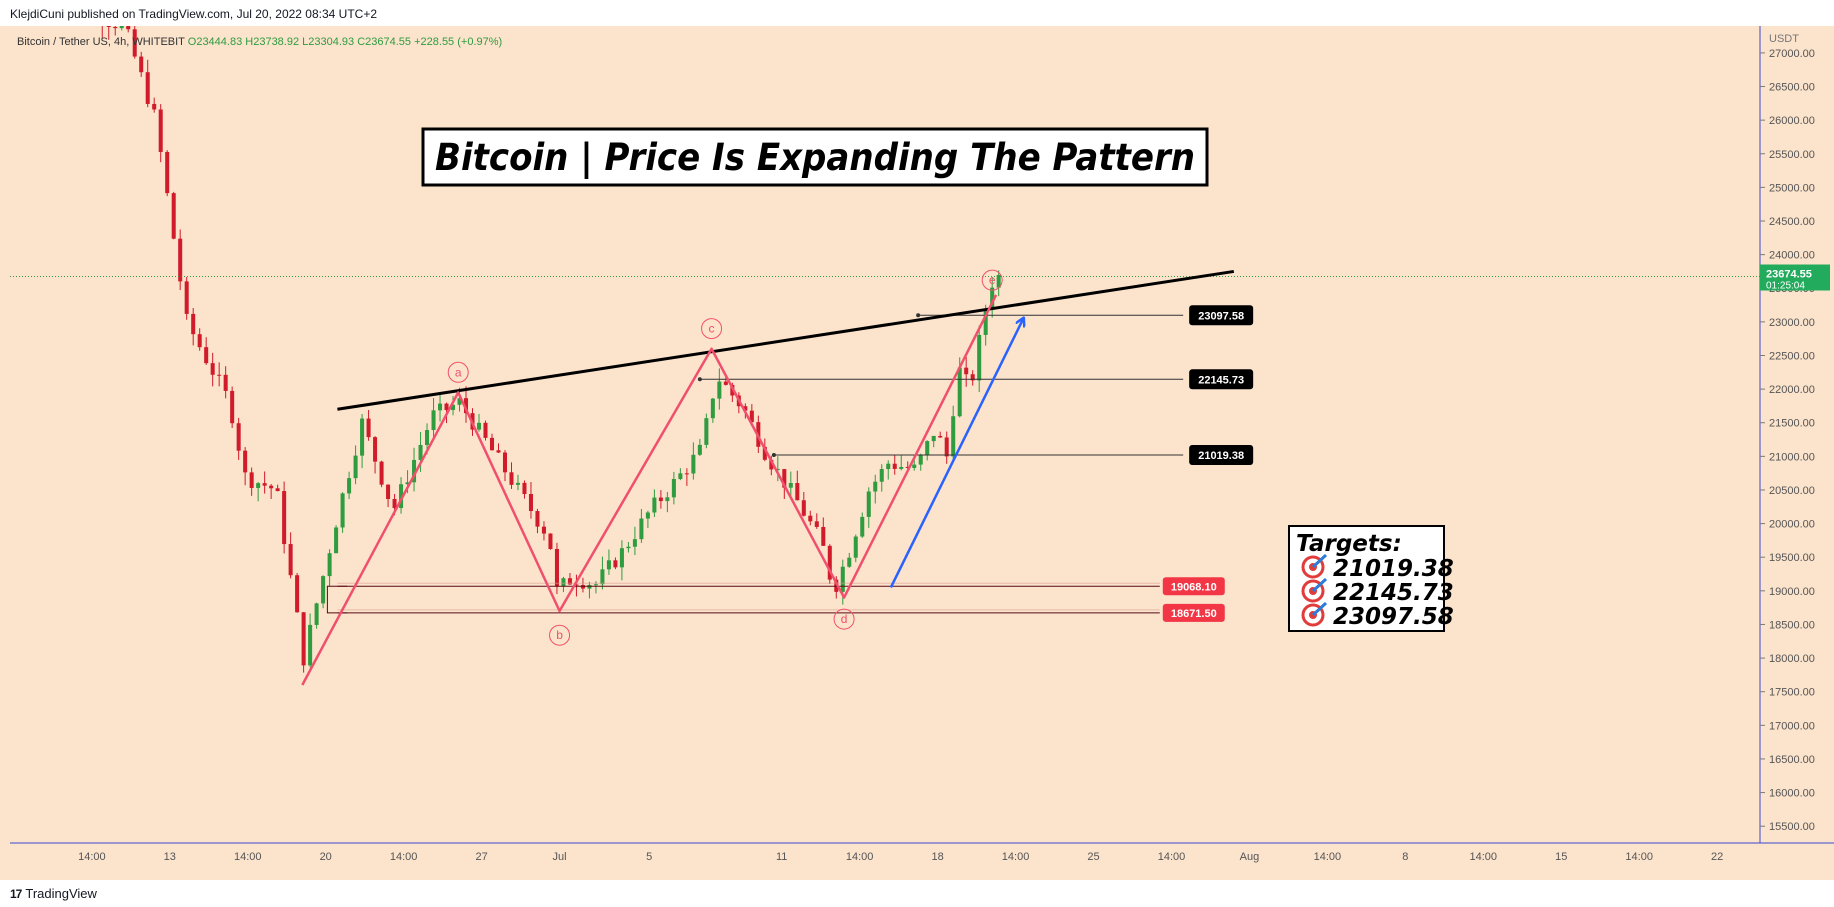 This screenshot has width=1834, height=907. What do you see at coordinates (1792, 155) in the screenshot?
I see `price-tick-label: 25500.00` at bounding box center [1792, 155].